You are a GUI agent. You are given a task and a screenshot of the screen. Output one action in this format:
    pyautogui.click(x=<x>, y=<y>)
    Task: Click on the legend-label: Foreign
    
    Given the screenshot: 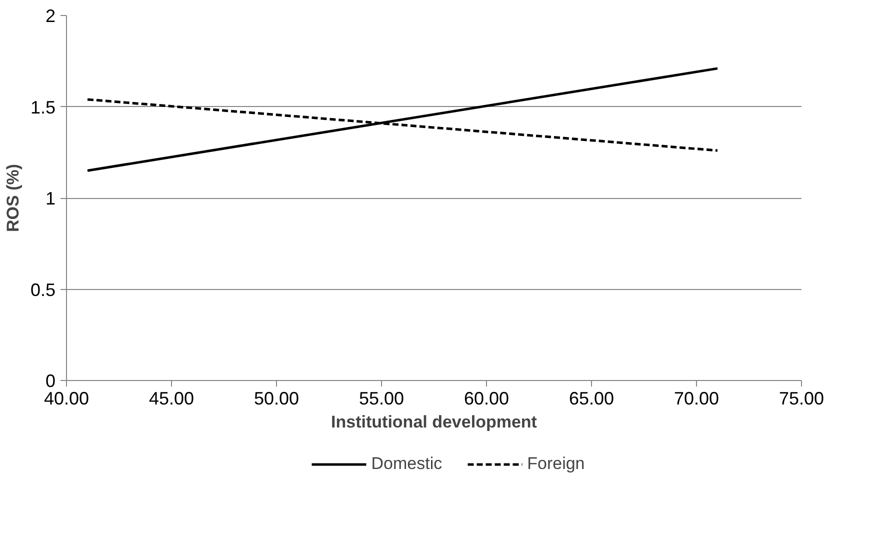 What is the action you would take?
    pyautogui.click(x=556, y=464)
    